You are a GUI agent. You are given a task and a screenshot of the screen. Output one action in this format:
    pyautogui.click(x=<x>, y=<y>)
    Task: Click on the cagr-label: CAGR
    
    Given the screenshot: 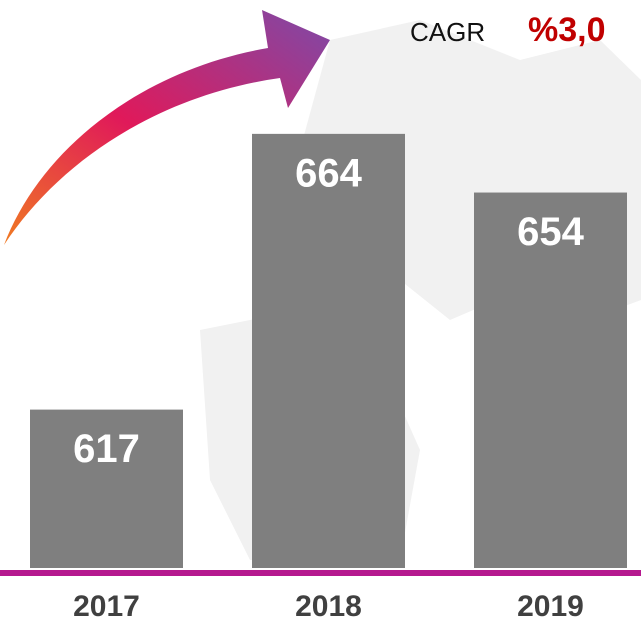 What is the action you would take?
    pyautogui.click(x=447, y=32)
    